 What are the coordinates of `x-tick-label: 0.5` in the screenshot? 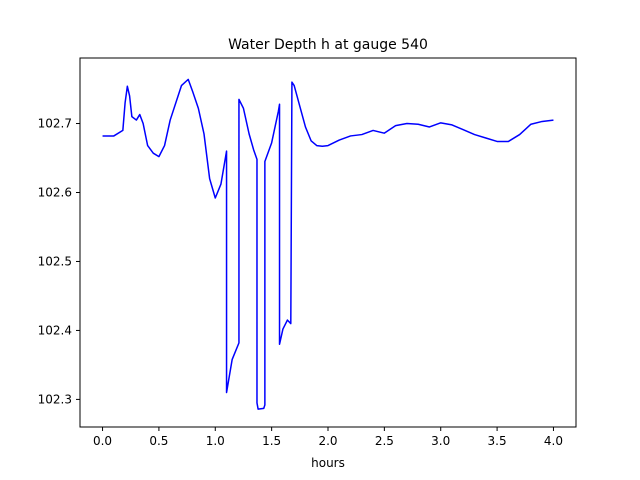 It's located at (158, 441).